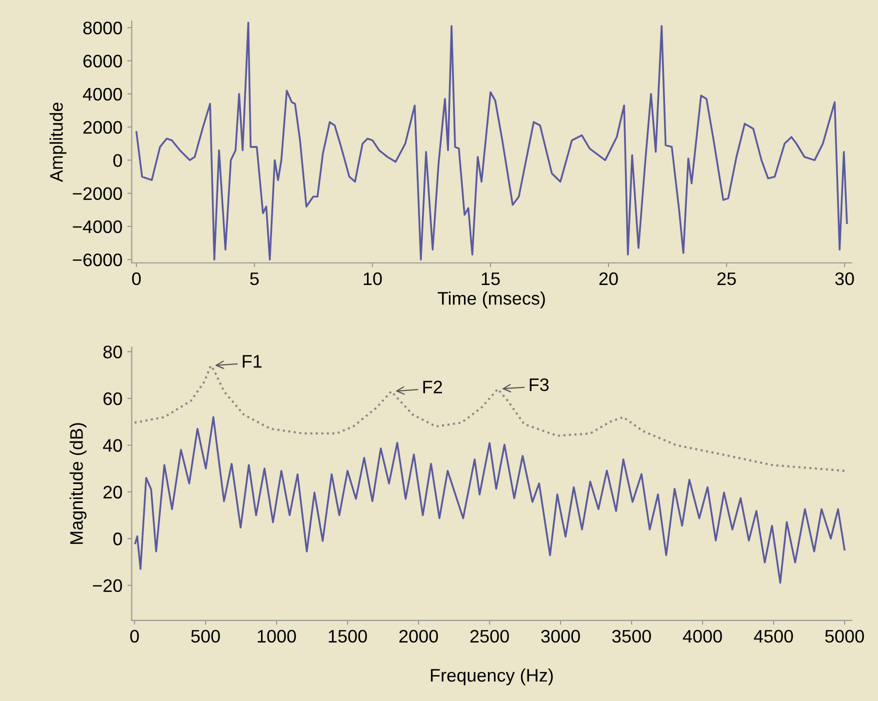  Describe the element at coordinates (102, 94) in the screenshot. I see `y-tick-label: 4000` at that location.